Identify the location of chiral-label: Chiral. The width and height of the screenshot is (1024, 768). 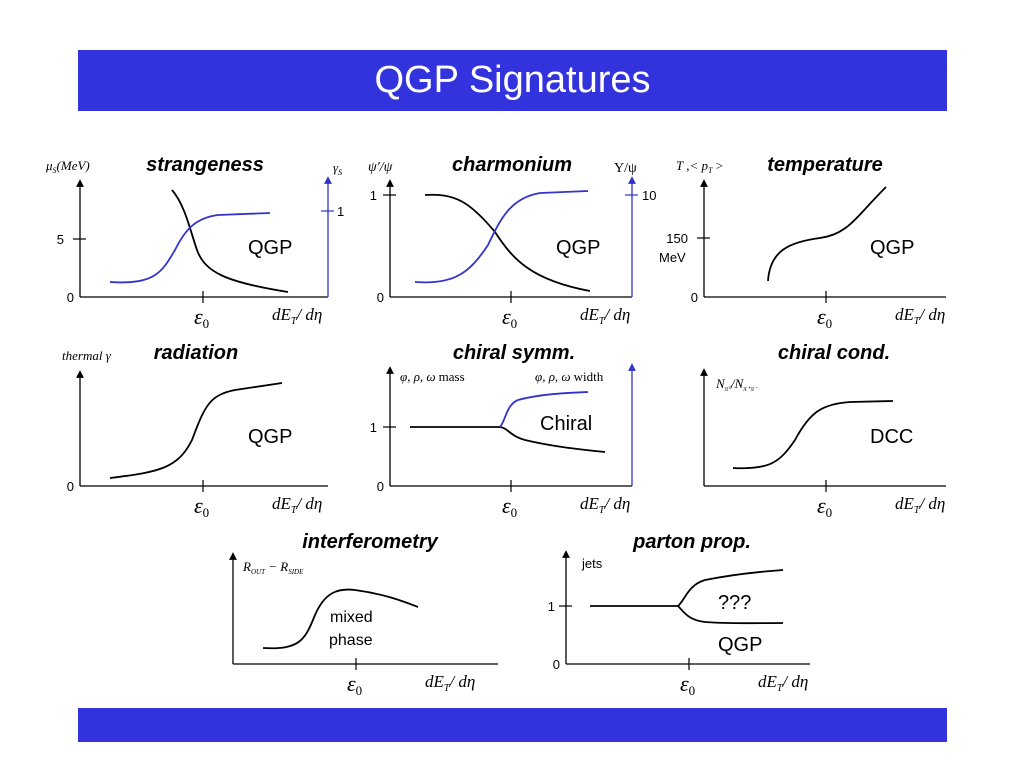
(566, 424).